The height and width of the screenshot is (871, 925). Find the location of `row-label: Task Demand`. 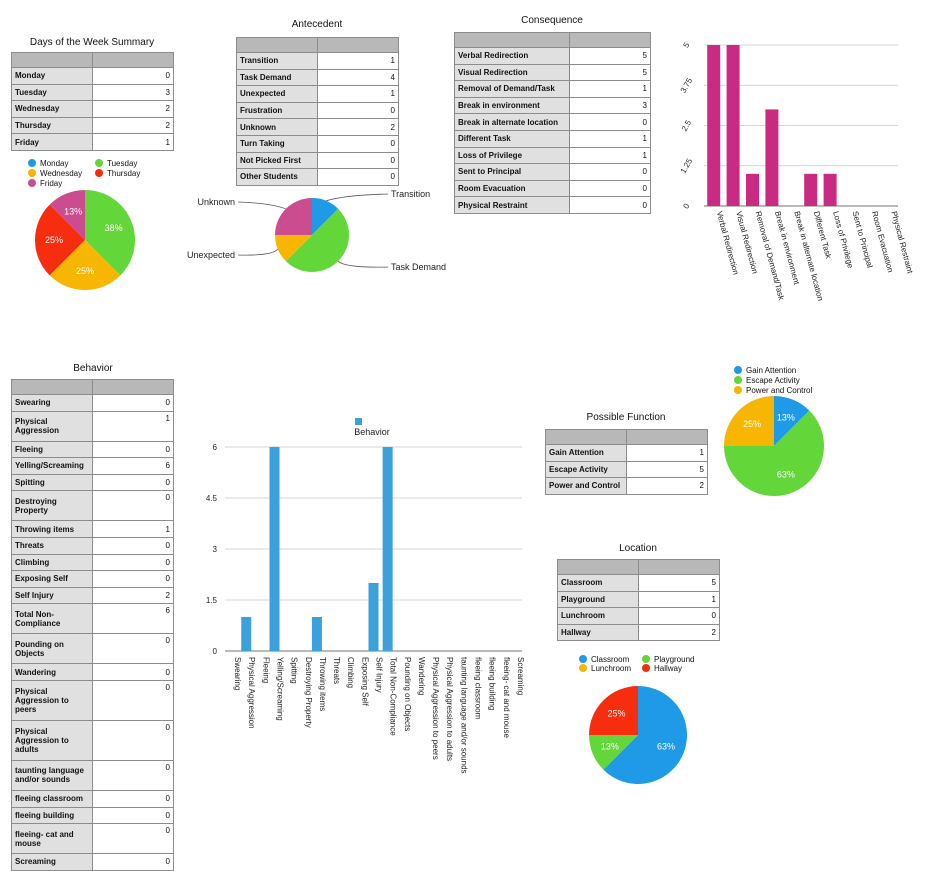

row-label: Task Demand is located at coordinates (277, 77).